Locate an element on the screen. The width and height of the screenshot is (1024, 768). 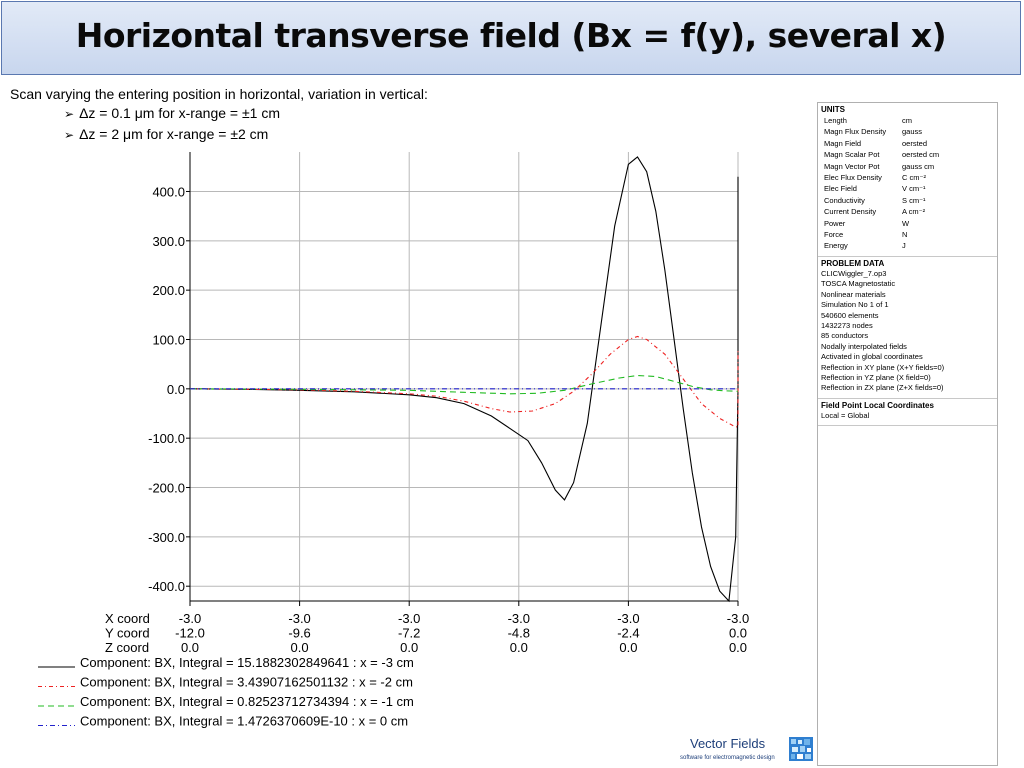
y-tick-label: 100.0 is located at coordinates (168, 339).